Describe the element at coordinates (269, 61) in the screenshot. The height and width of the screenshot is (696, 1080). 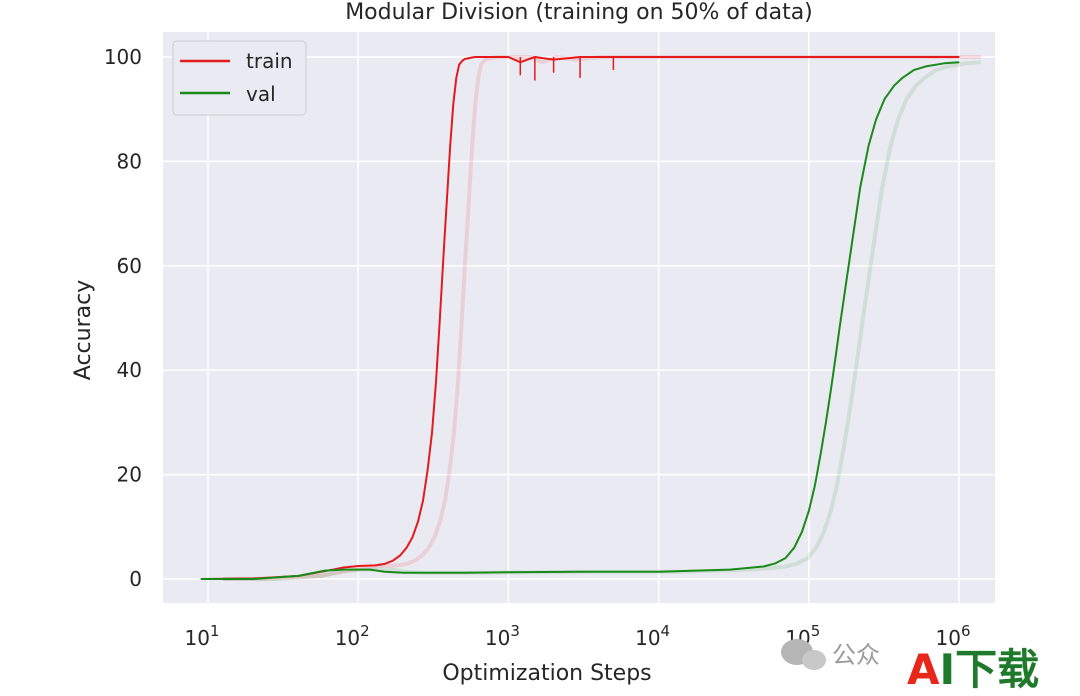
I see `legend-label-train: train` at that location.